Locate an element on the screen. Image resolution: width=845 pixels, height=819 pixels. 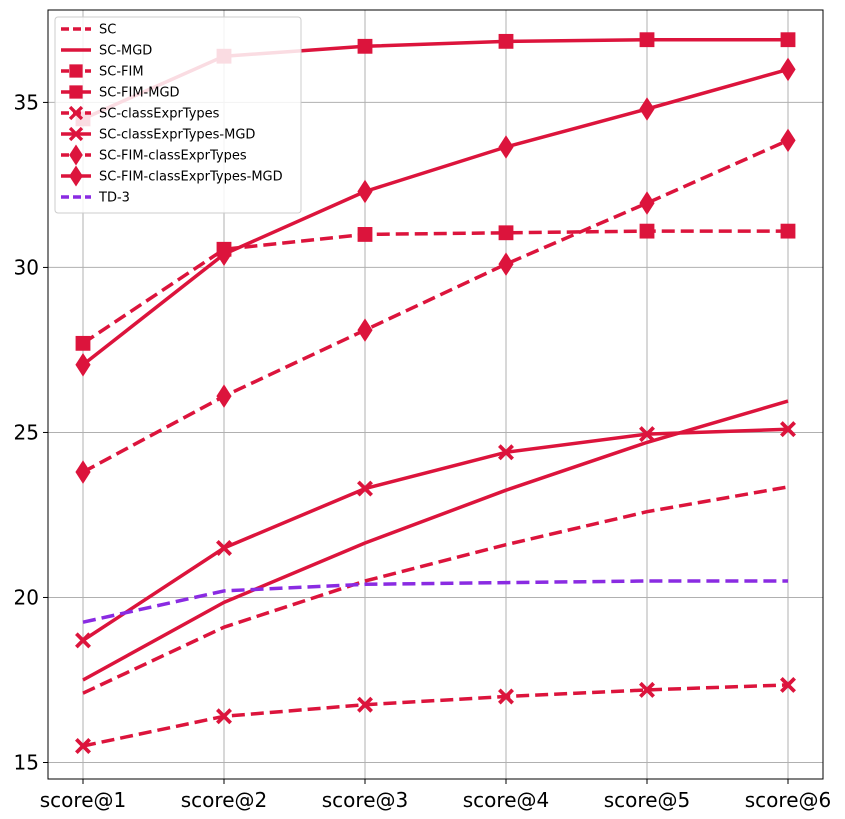
legend-item: SC-FIM is located at coordinates (102, 72).